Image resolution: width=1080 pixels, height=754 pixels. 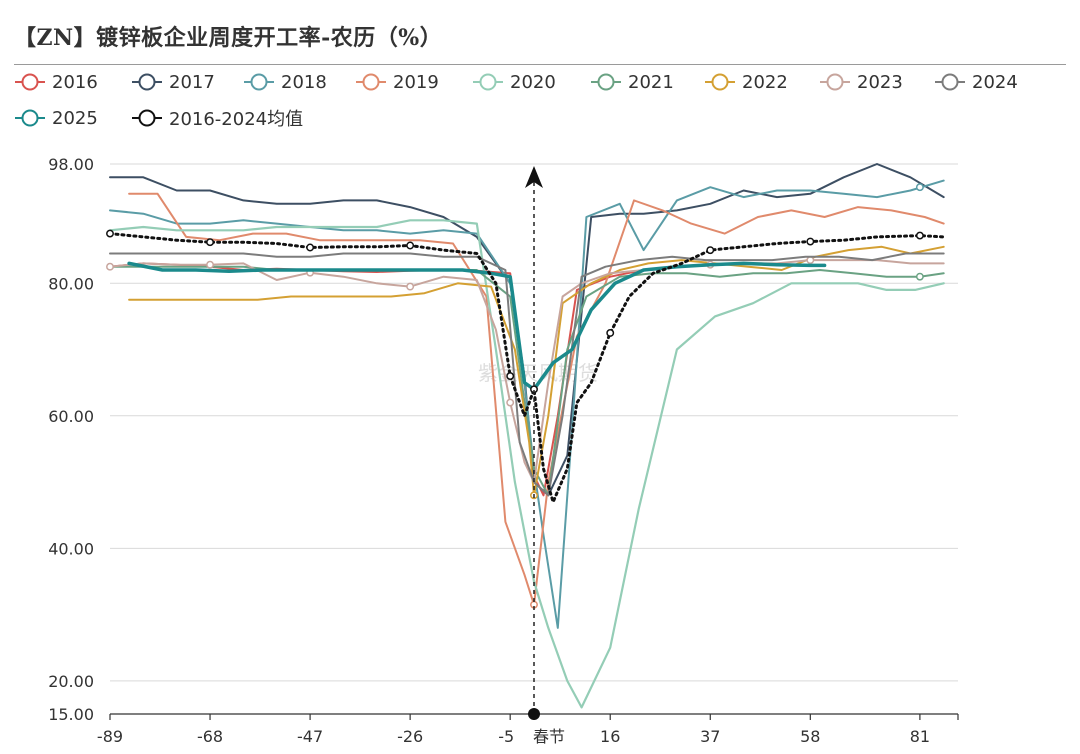 What do you see at coordinates (810, 736) in the screenshot?
I see `x-tick-label-8: 58` at bounding box center [810, 736].